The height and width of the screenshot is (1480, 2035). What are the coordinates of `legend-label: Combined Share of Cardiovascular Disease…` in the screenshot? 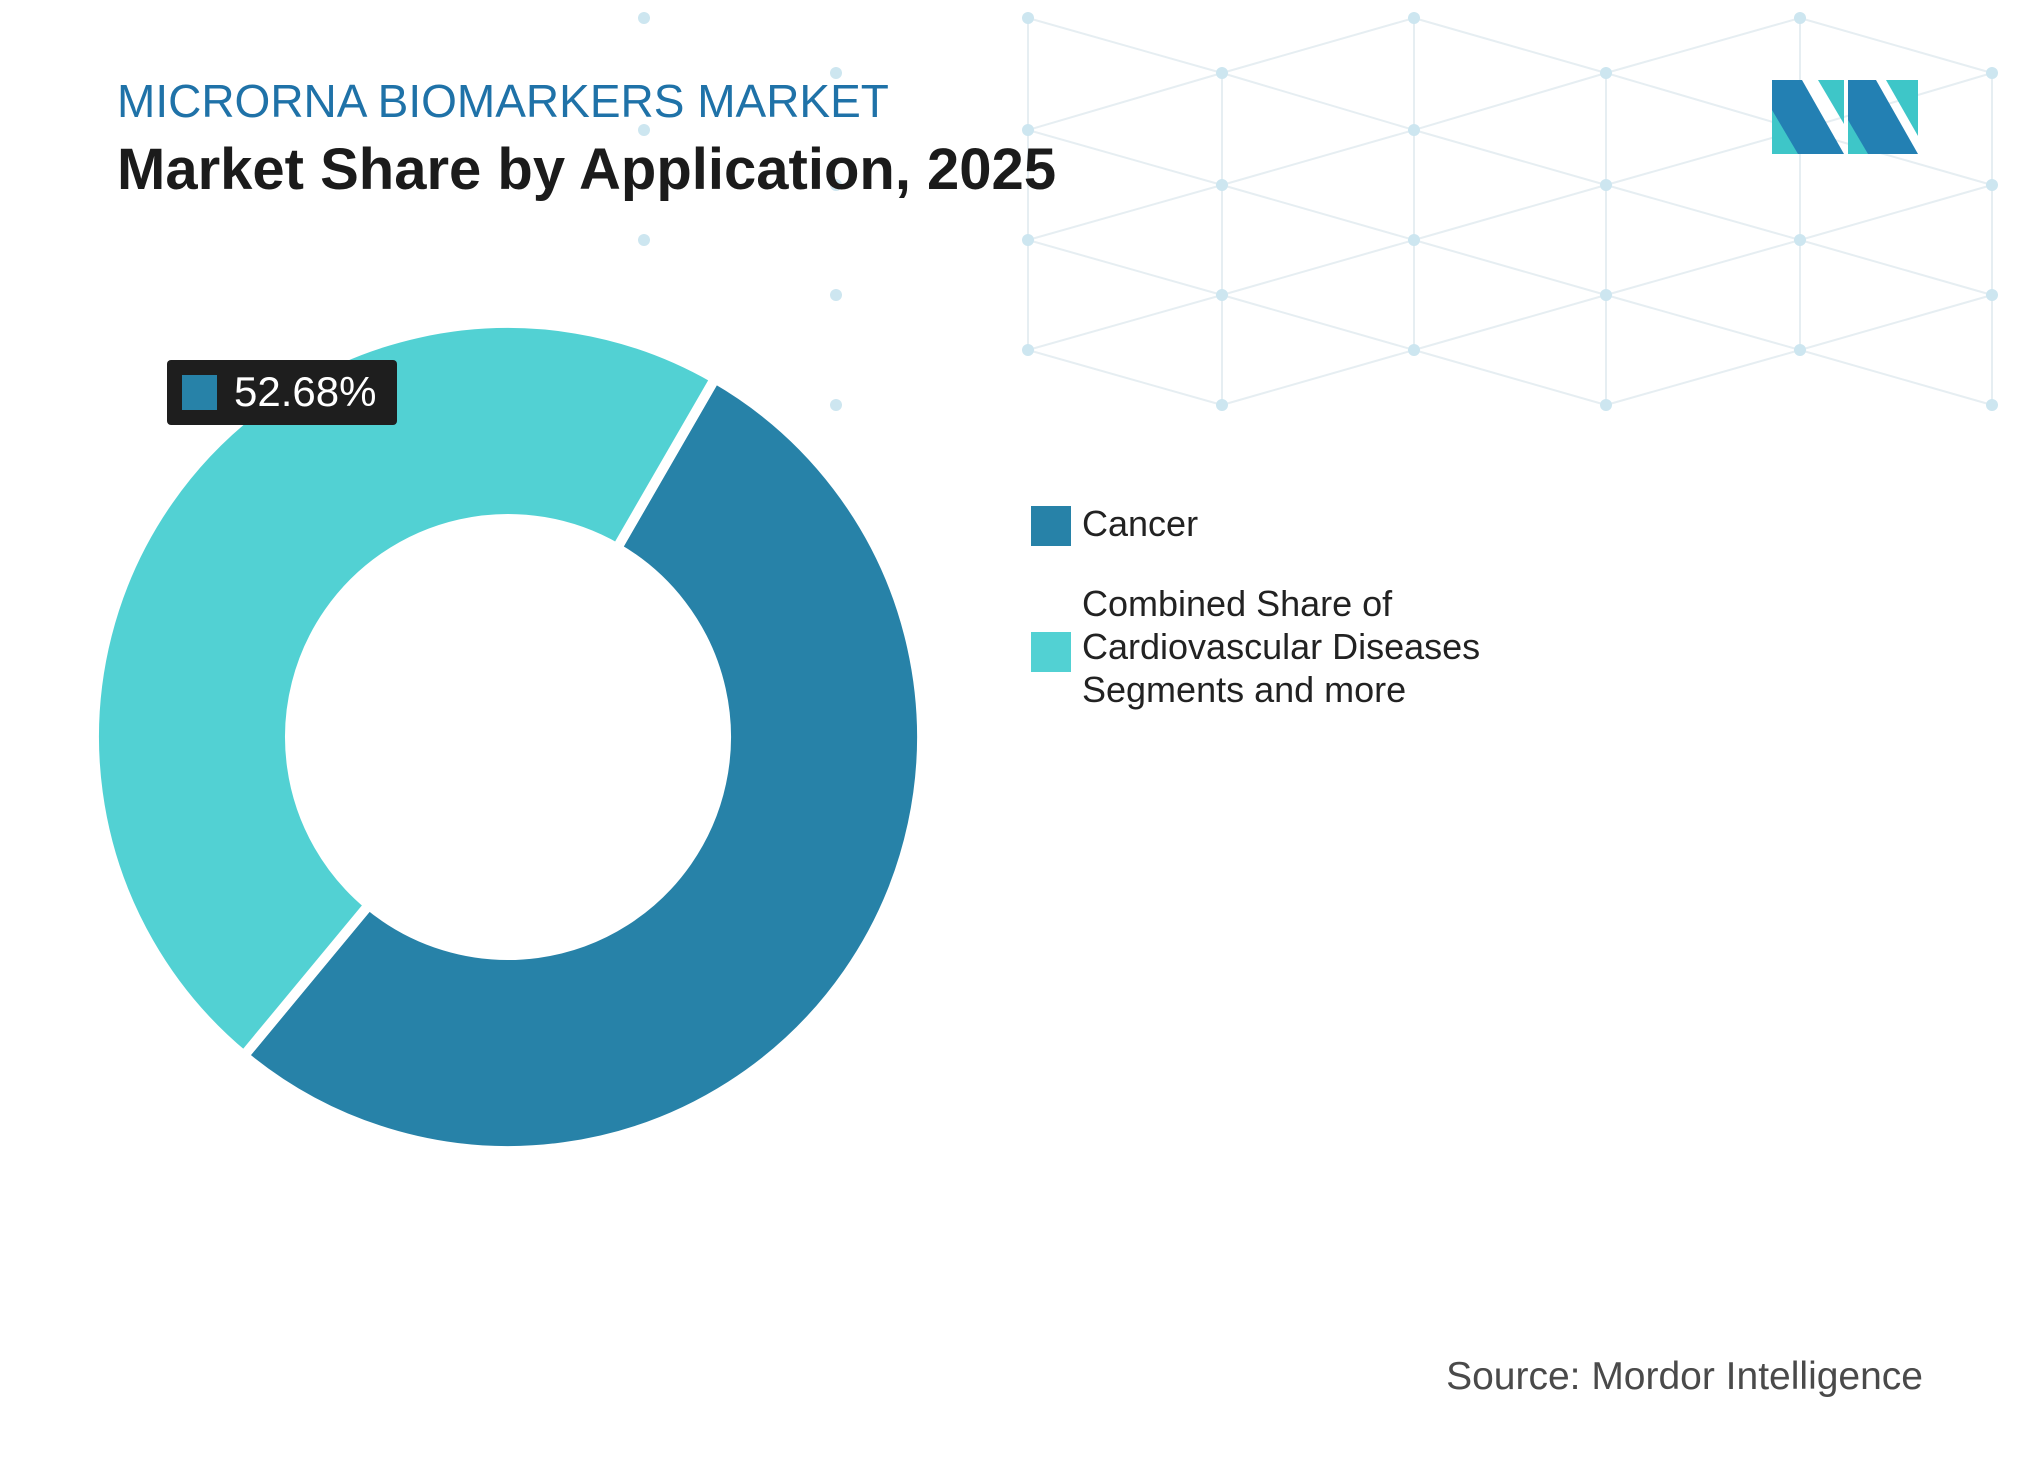 It's located at (1281, 646).